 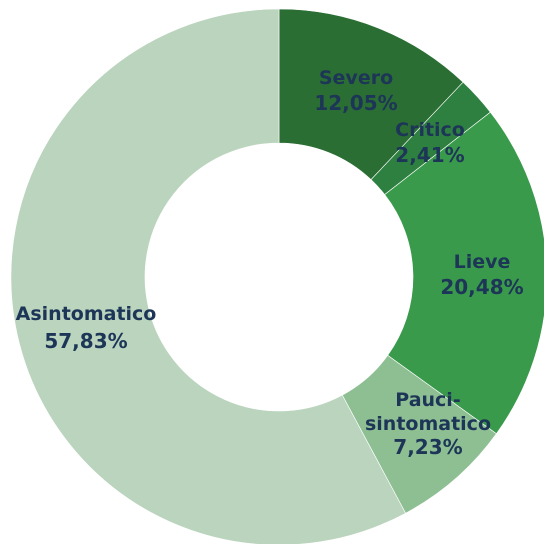 I want to click on slice-value-pauci-sintomatico: 7,23%, so click(x=427, y=447).